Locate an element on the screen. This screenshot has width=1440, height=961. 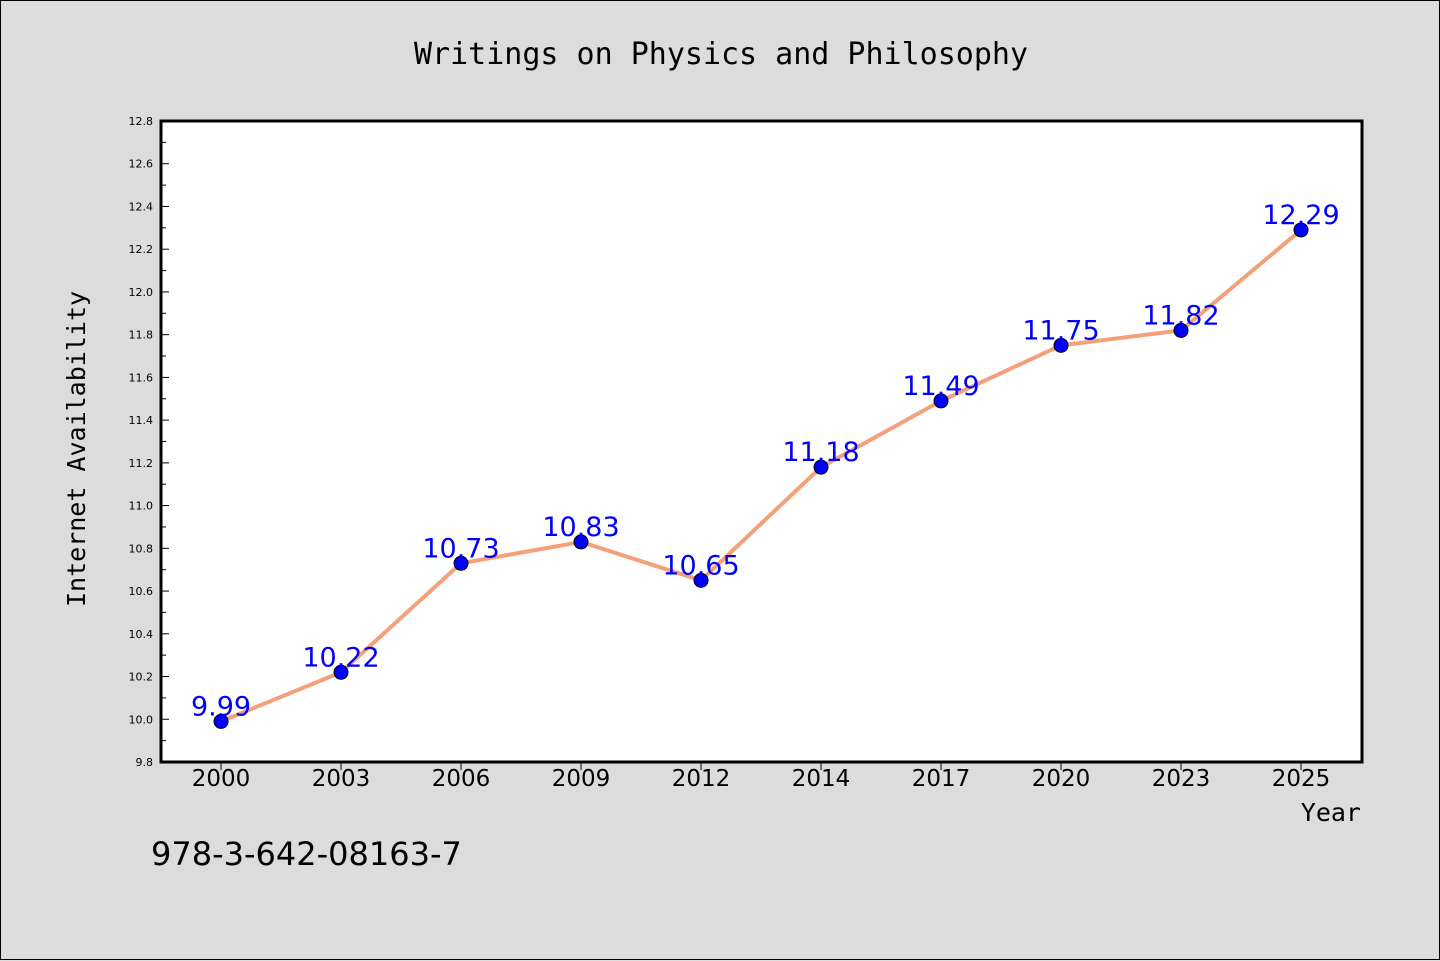
y-tick-label: 11.4 is located at coordinates (141, 420).